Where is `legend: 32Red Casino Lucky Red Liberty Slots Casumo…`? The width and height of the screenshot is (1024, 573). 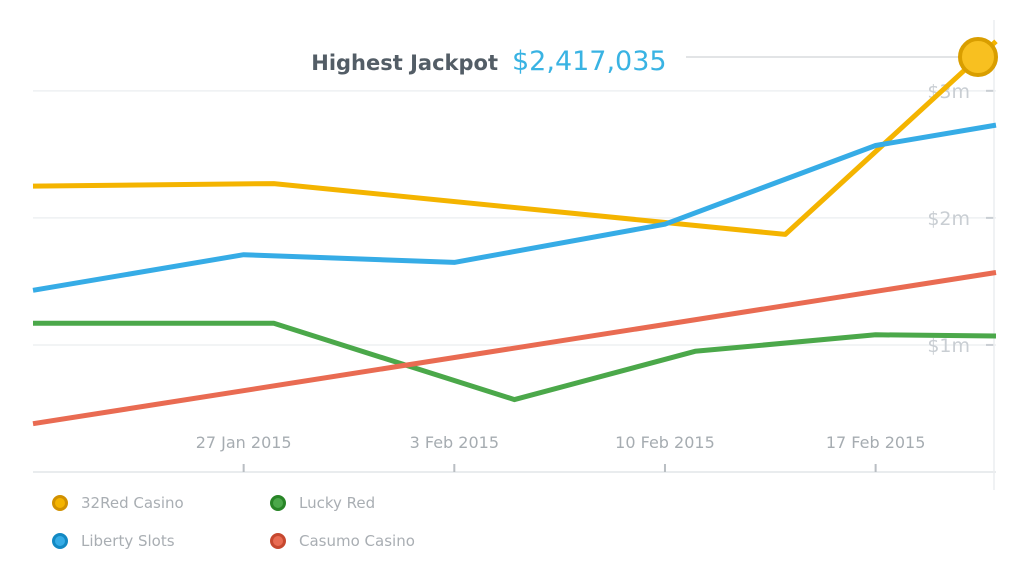
legend: 32Red Casino Lucky Red Liberty Slots Casumo… is located at coordinates (262, 528).